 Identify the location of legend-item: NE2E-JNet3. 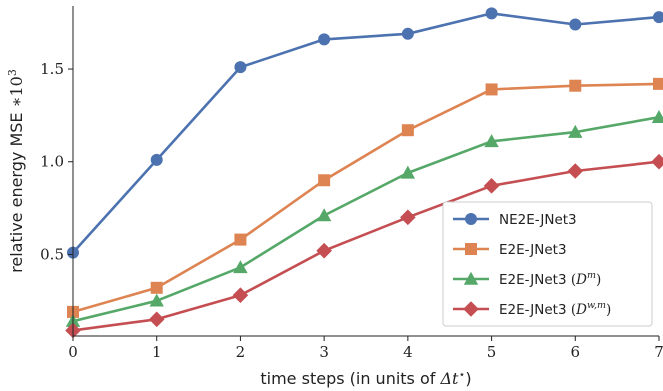
(515, 220).